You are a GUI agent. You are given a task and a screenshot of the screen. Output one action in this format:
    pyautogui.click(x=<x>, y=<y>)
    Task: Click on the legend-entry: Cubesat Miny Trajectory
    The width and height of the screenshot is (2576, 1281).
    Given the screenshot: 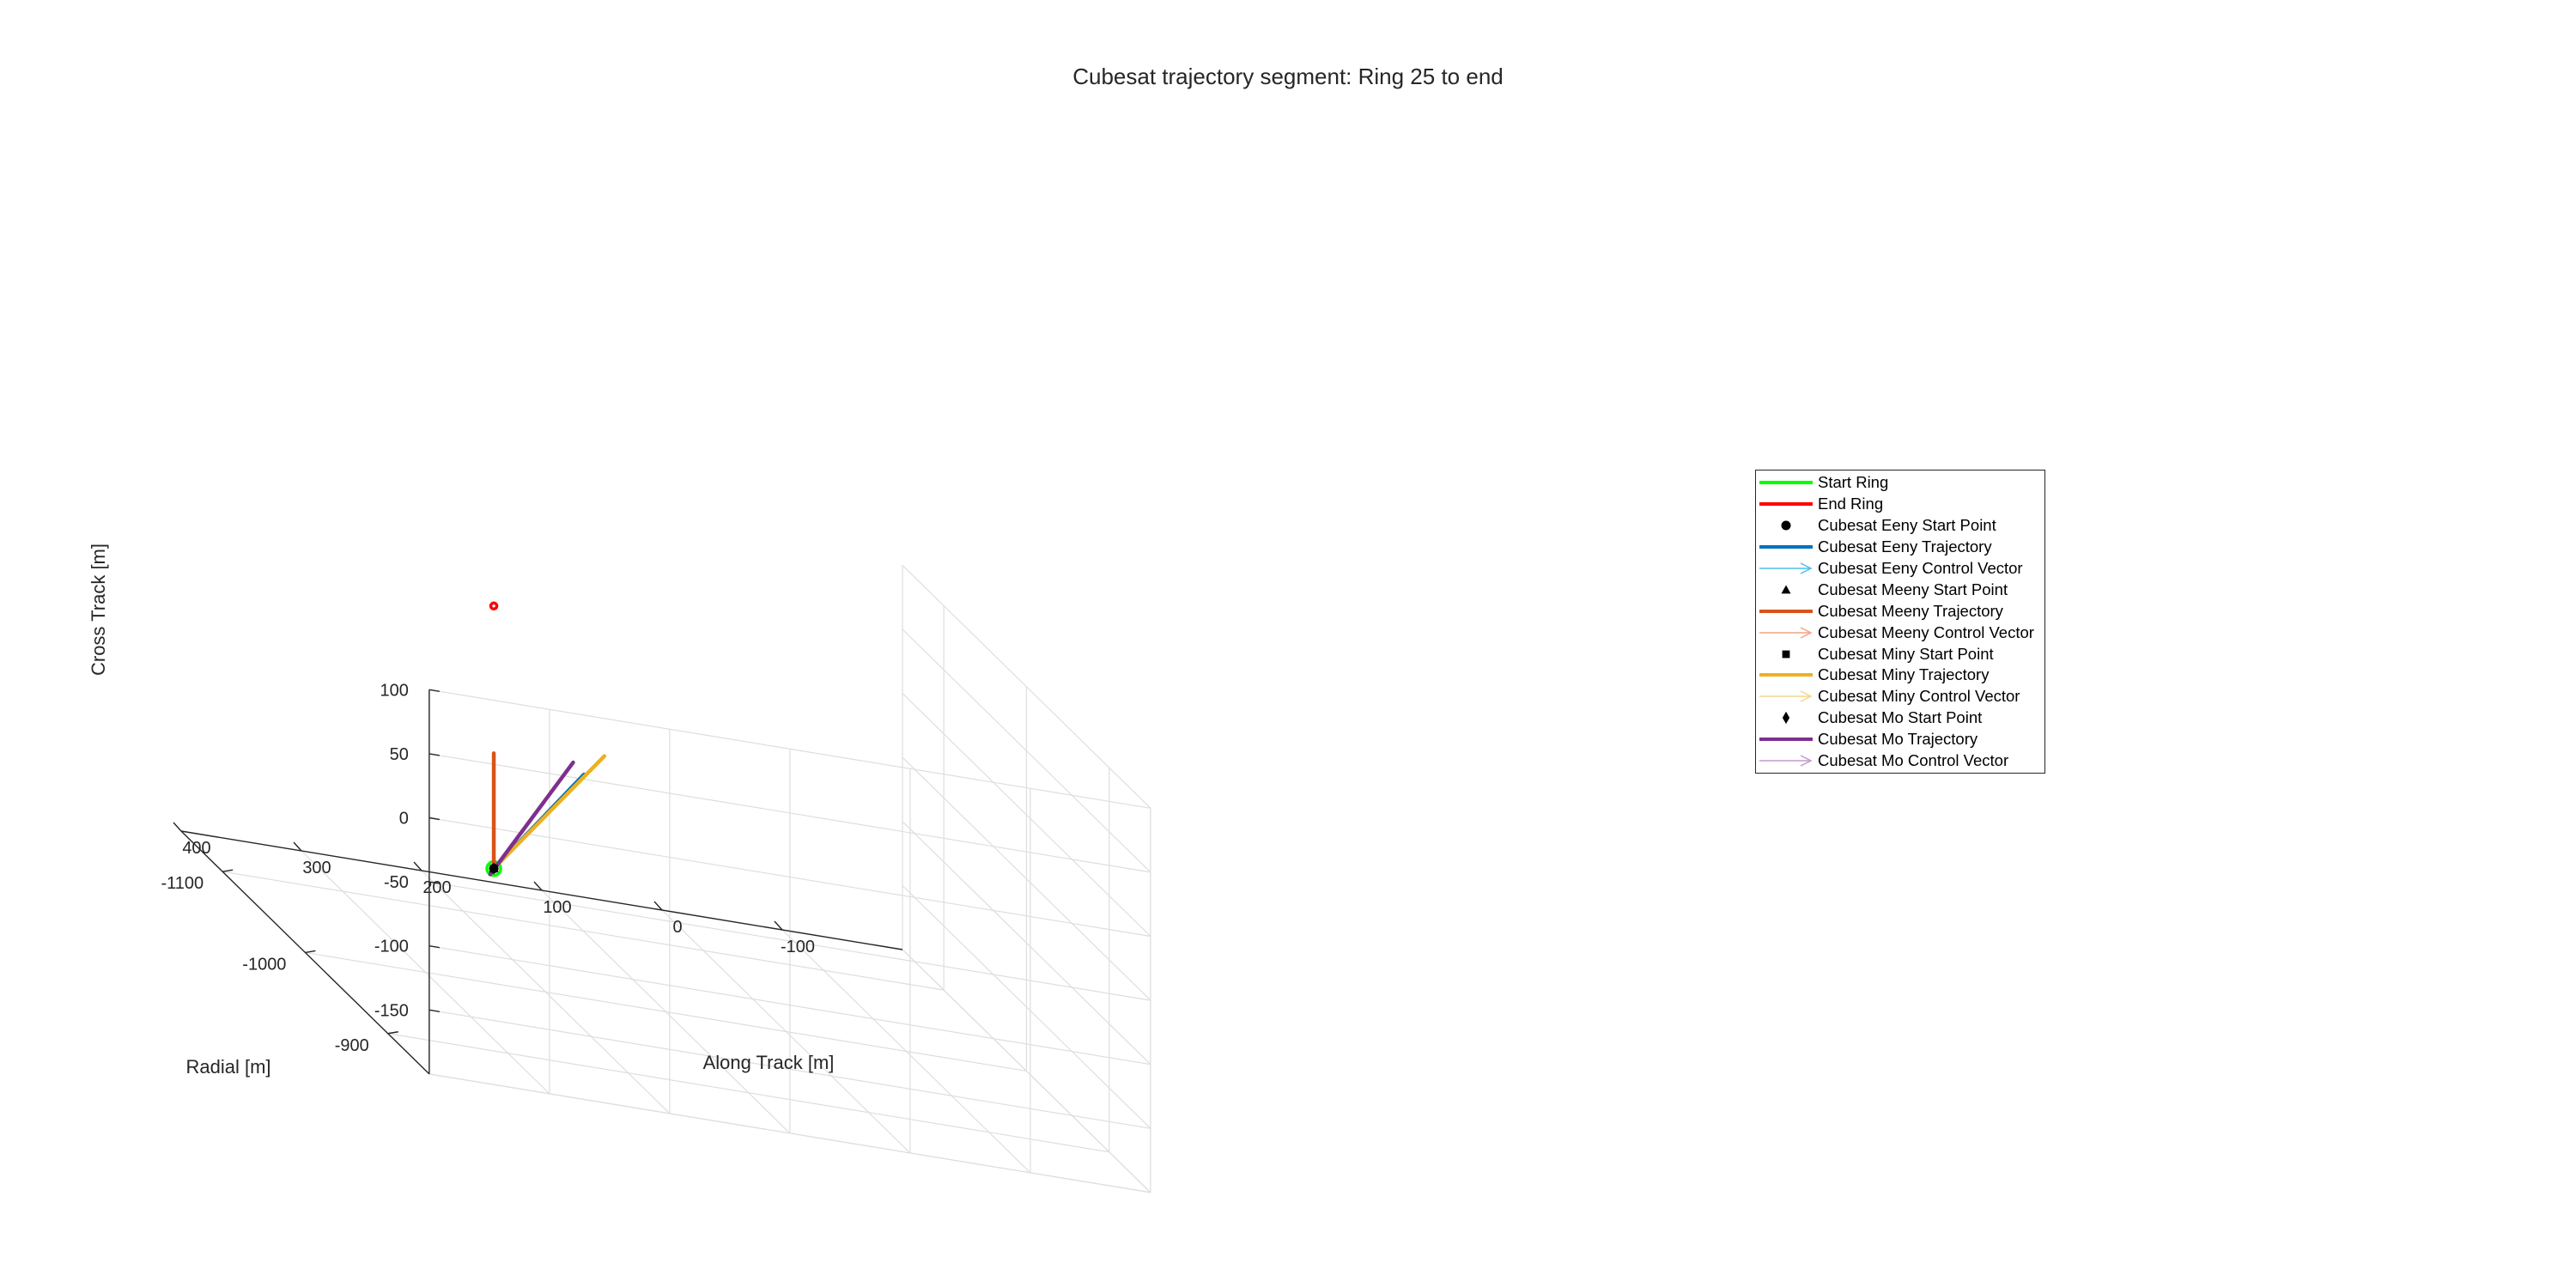 What is the action you would take?
    pyautogui.click(x=1900, y=675)
    